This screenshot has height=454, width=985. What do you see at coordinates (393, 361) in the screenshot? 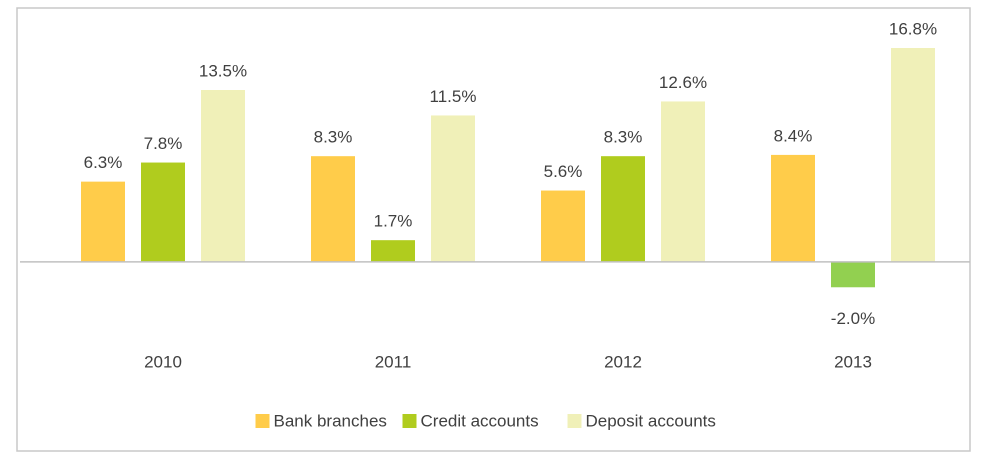
I see `x-tick-label: 2011` at bounding box center [393, 361].